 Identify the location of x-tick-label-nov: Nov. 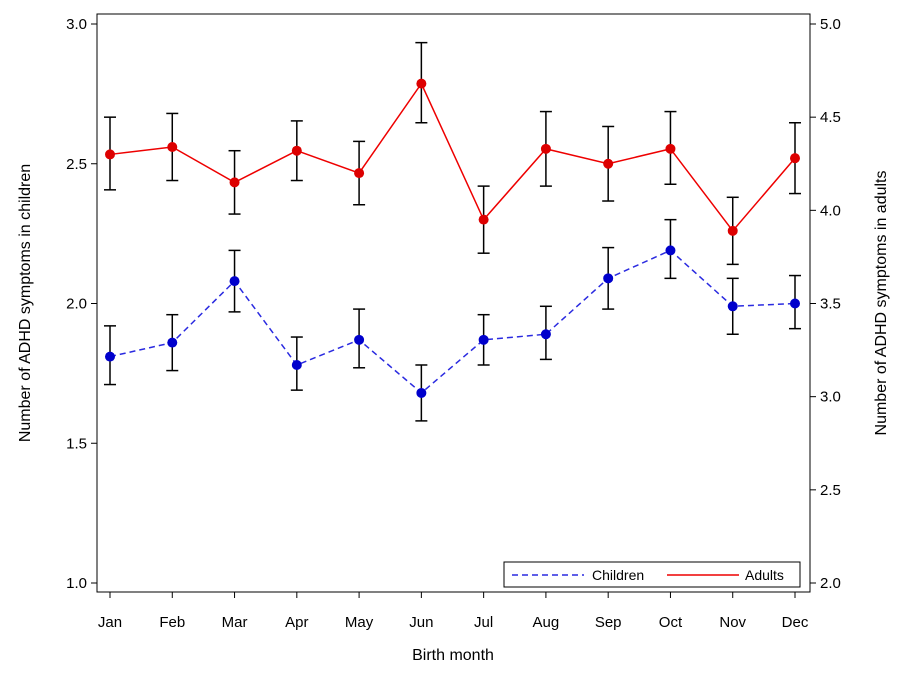
(732, 622).